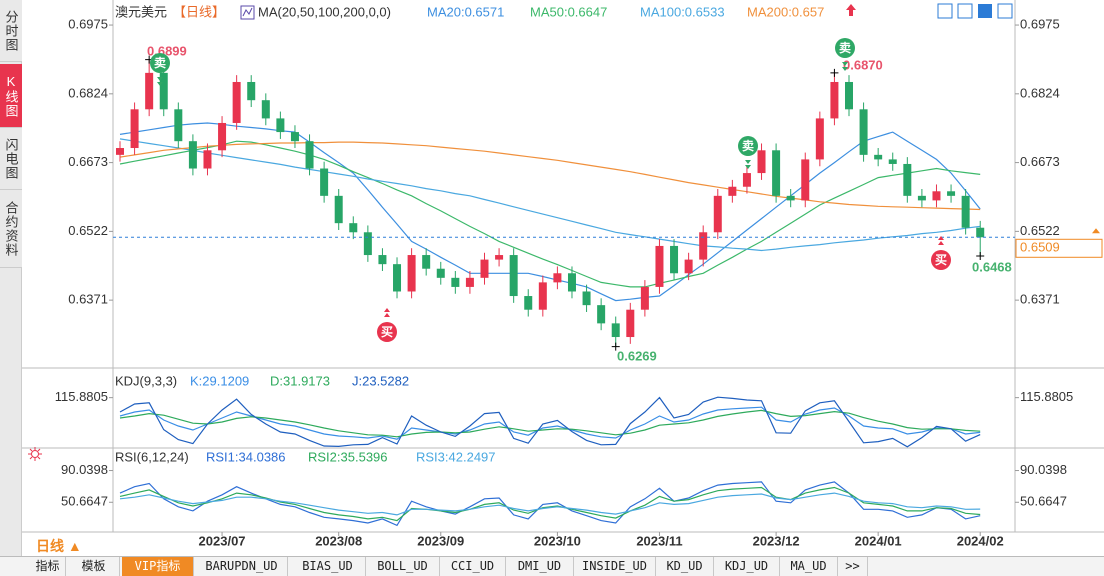 The height and width of the screenshot is (576, 1104). I want to click on x-tick-label: 2024/02, so click(980, 540).